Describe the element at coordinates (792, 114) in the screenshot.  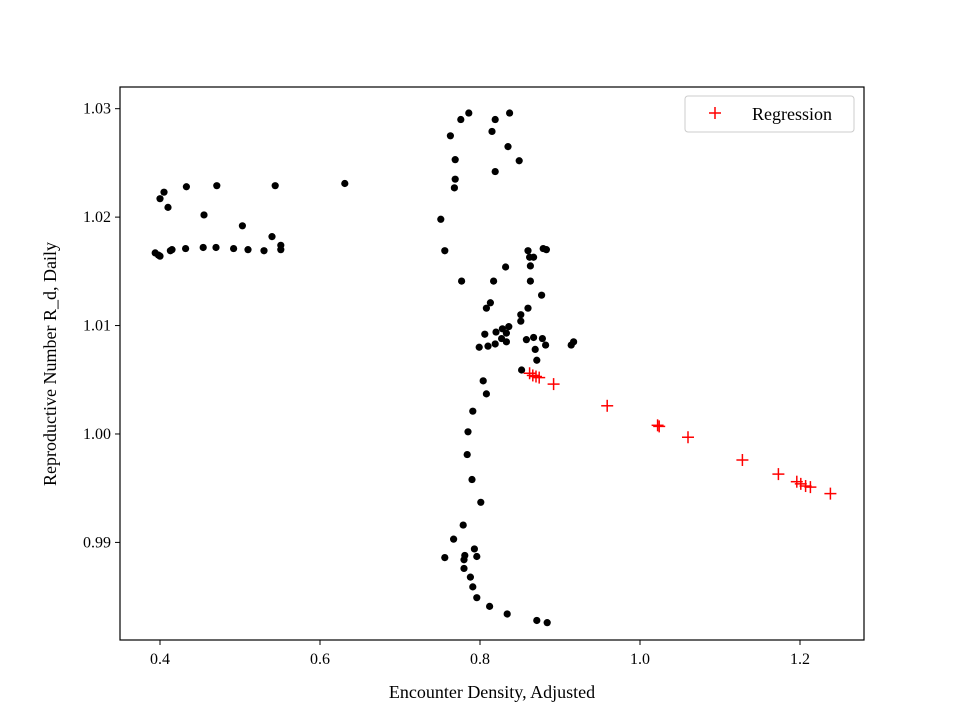
I see `legend-label-regression: Regression` at that location.